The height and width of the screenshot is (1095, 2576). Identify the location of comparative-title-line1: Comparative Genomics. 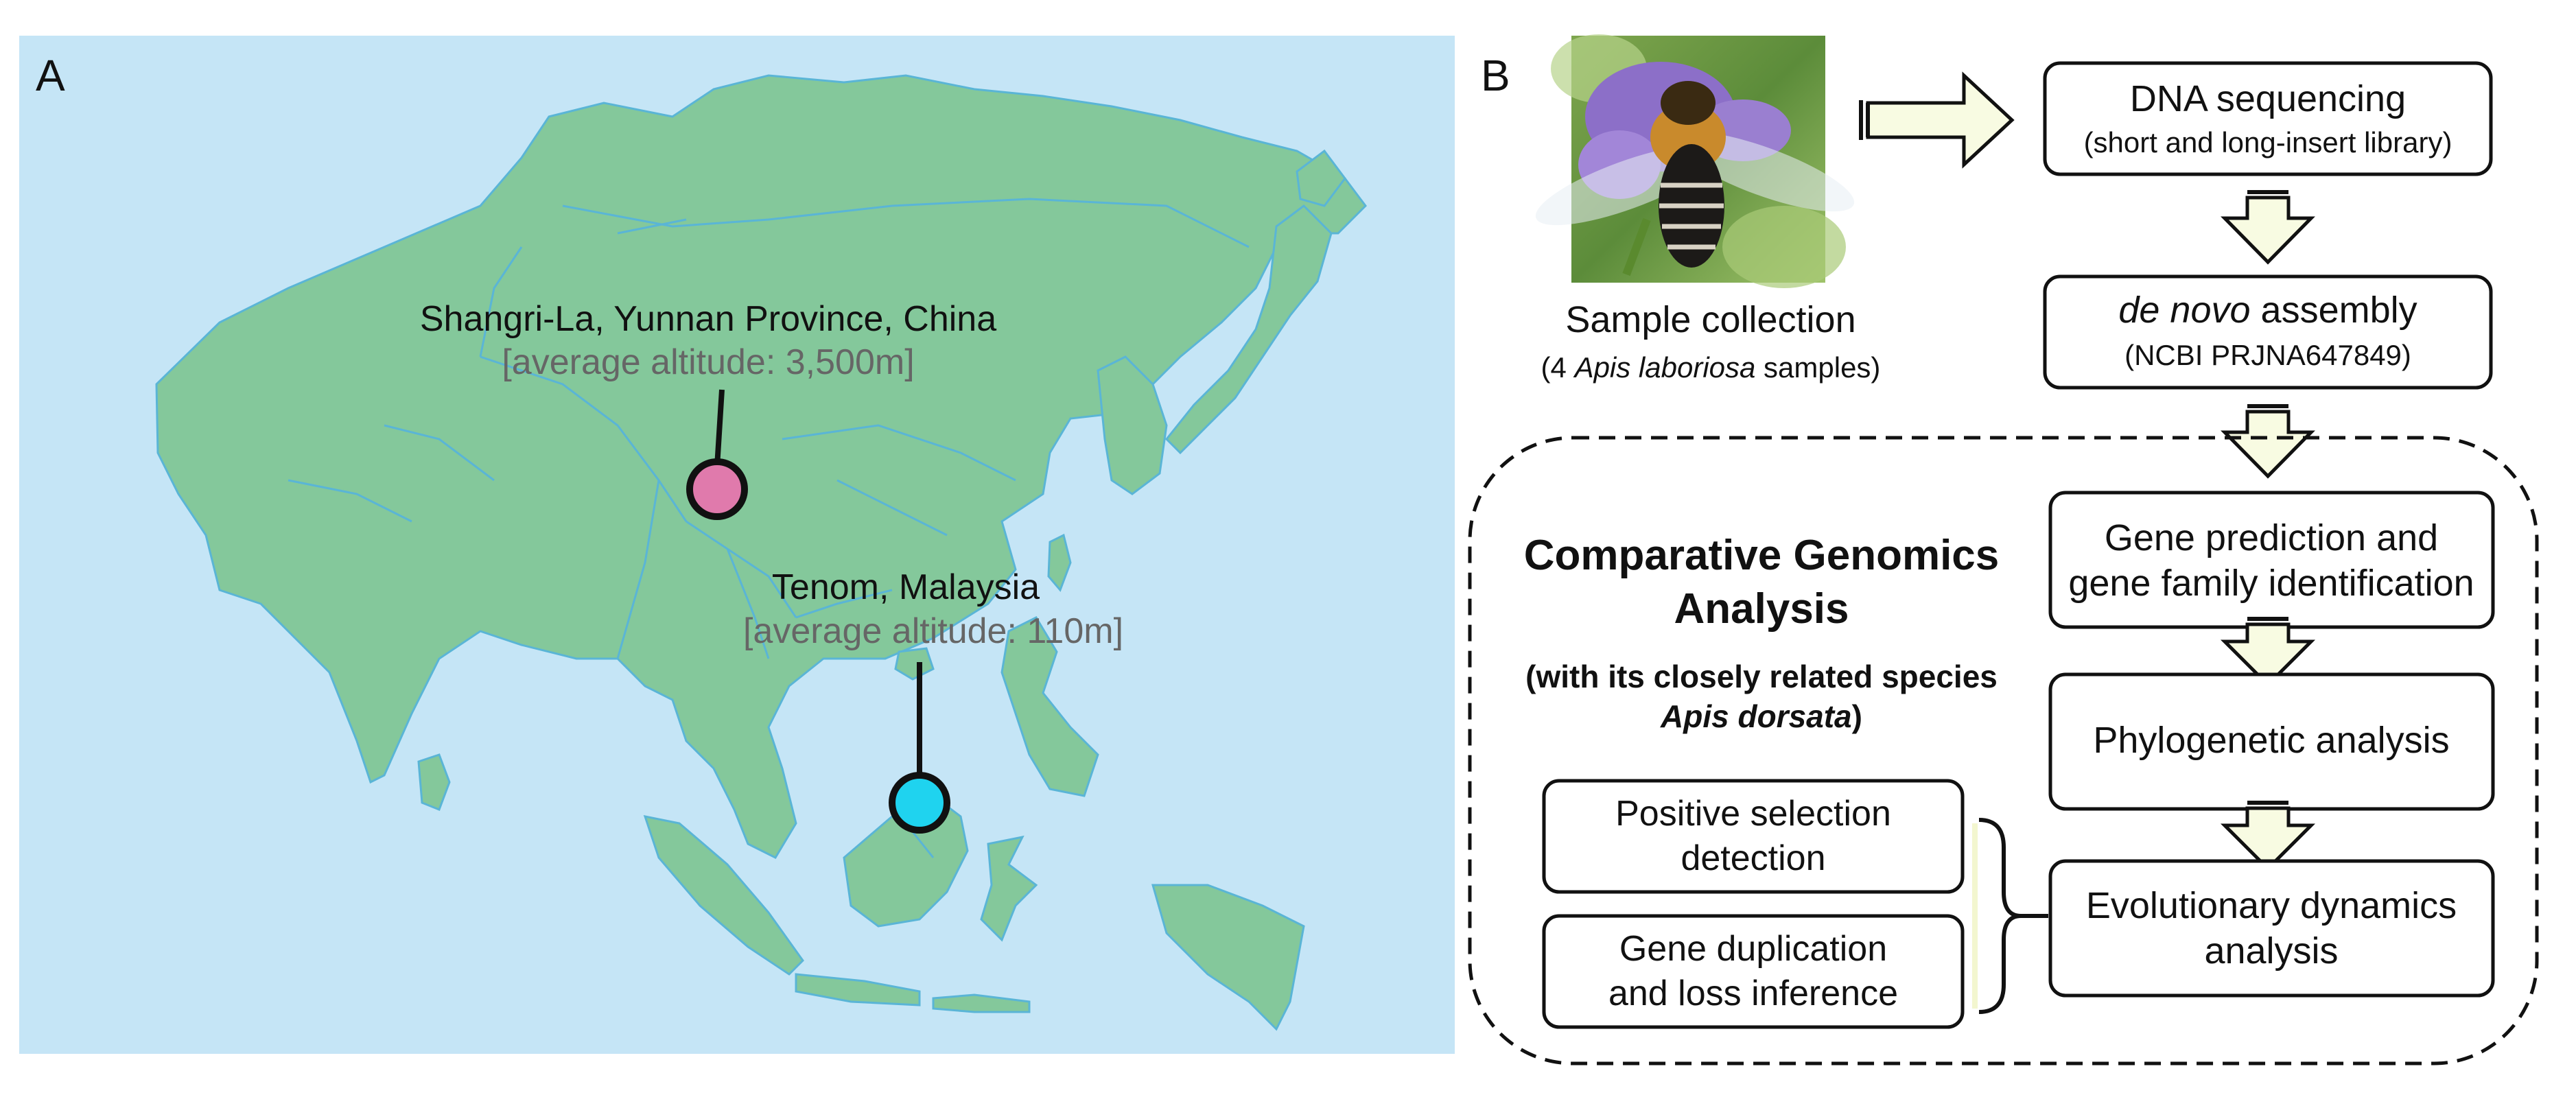
(1762, 555).